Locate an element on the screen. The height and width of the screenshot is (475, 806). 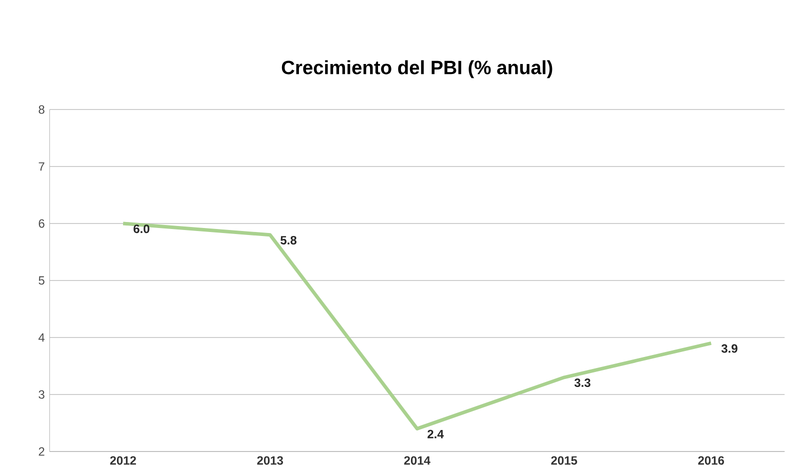
chart-title: Crecimiento del PBI (% anual) is located at coordinates (417, 69).